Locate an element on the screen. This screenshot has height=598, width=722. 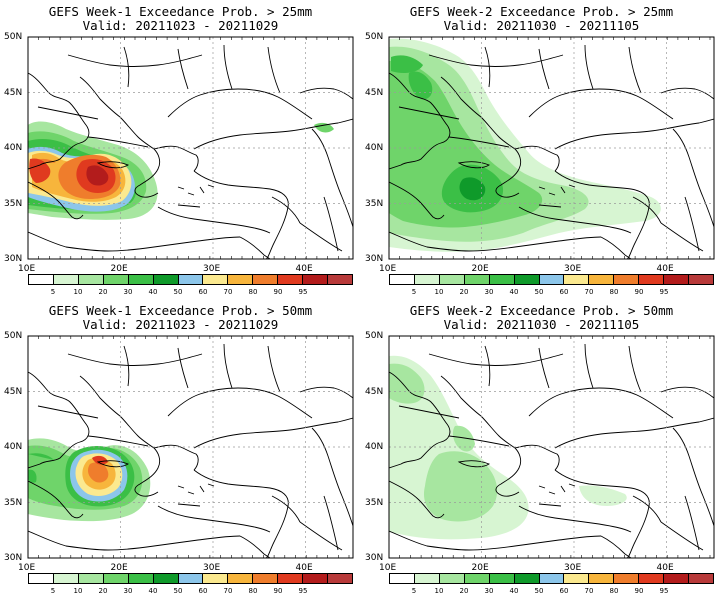
colorbar is located at coordinates (551, 578).